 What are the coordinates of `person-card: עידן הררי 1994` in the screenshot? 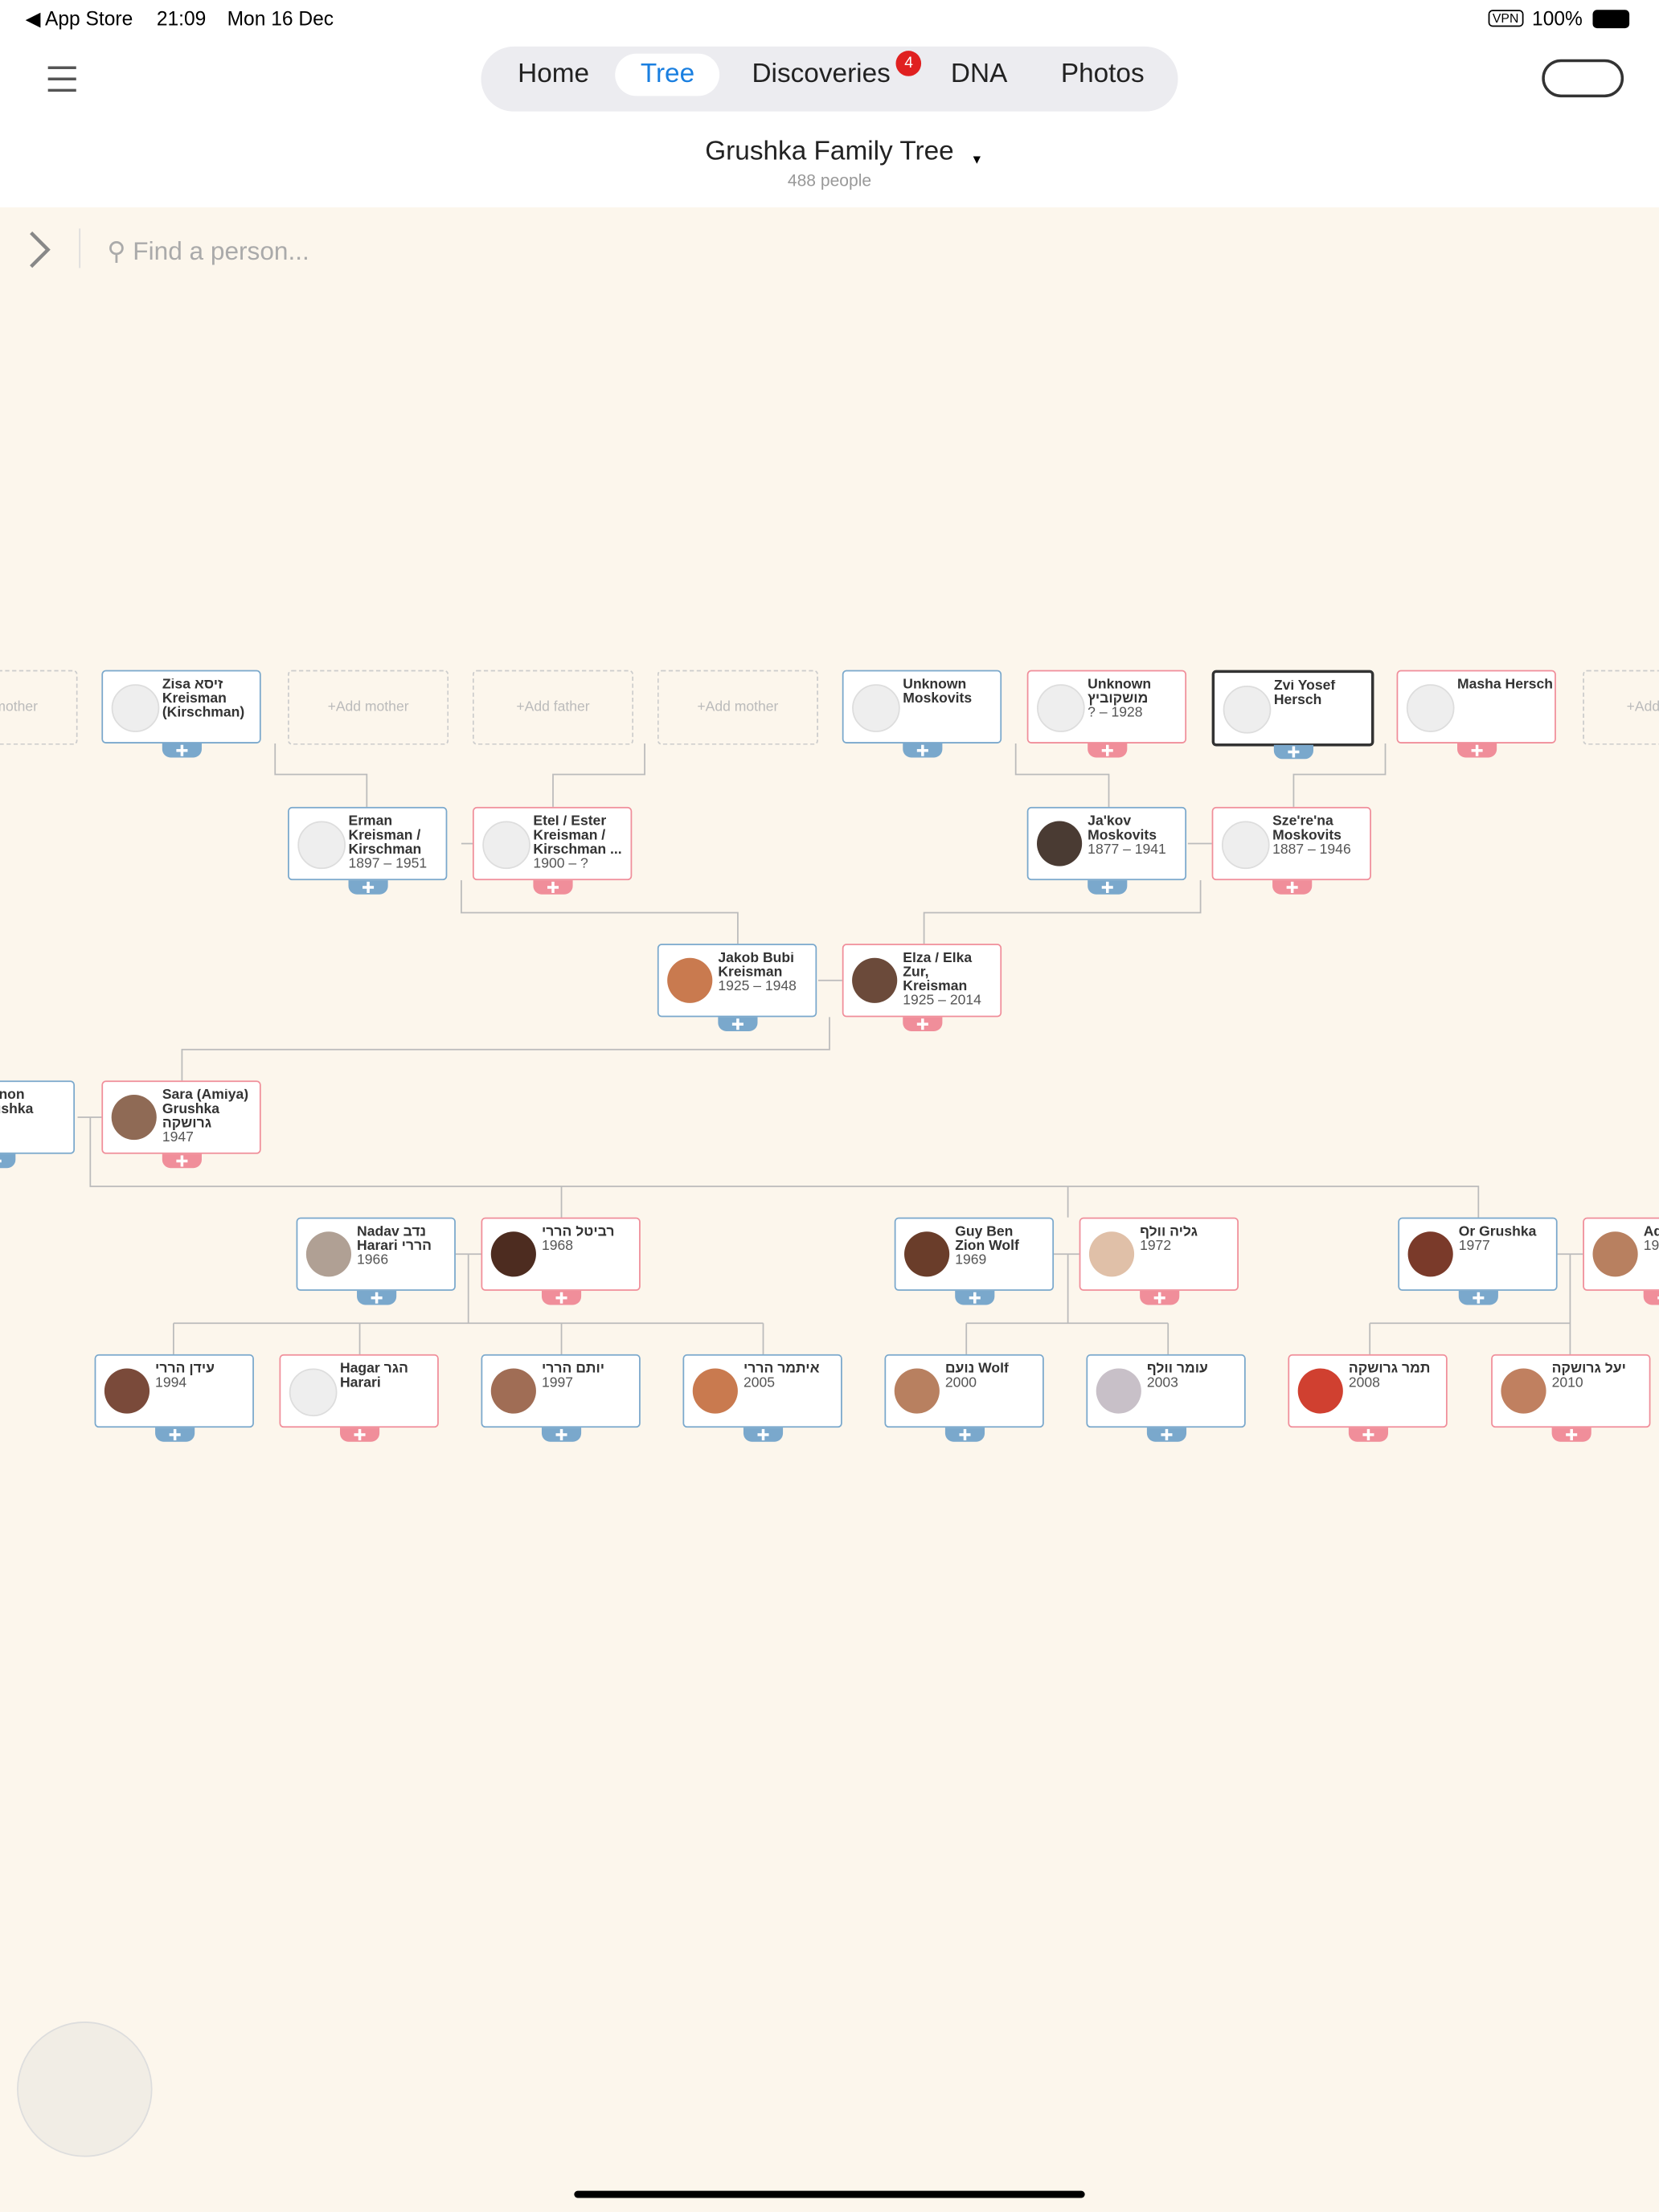 It's located at (174, 1398).